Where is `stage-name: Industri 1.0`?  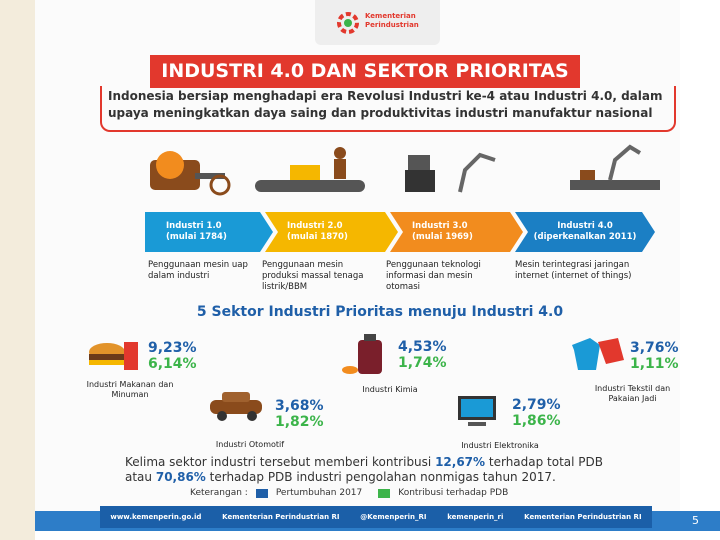
stage-name: Industri 1.0 is located at coordinates (194, 226).